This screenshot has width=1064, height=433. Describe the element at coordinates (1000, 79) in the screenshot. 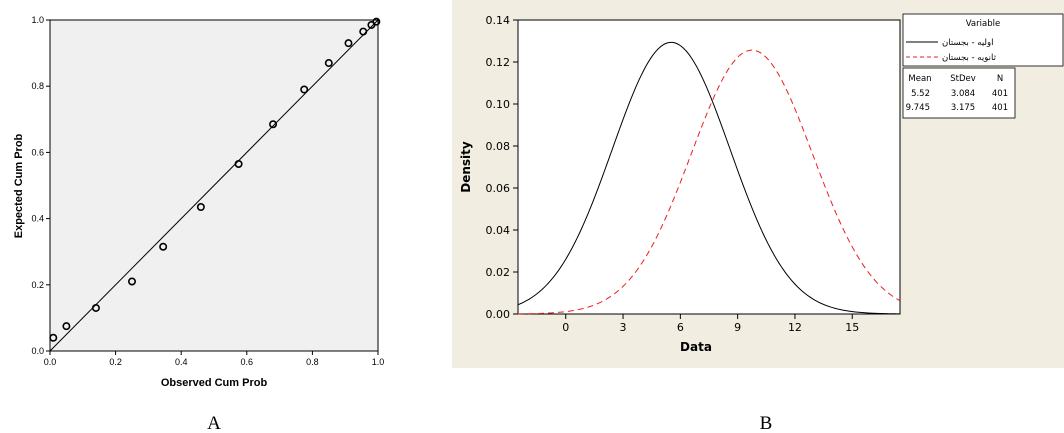

I see `legend-stat-header-n: N` at that location.